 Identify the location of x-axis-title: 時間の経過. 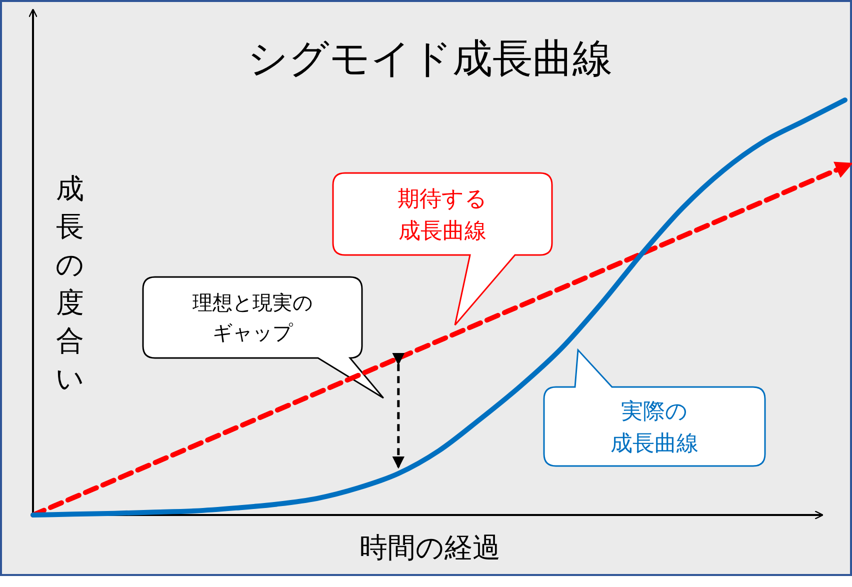
(430, 547).